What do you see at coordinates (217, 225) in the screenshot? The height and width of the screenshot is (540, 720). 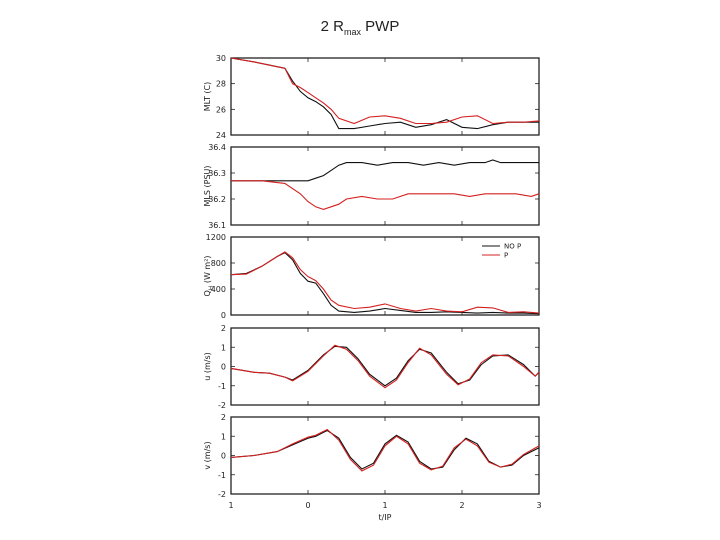 I see `y-tick-label: 36.1` at bounding box center [217, 225].